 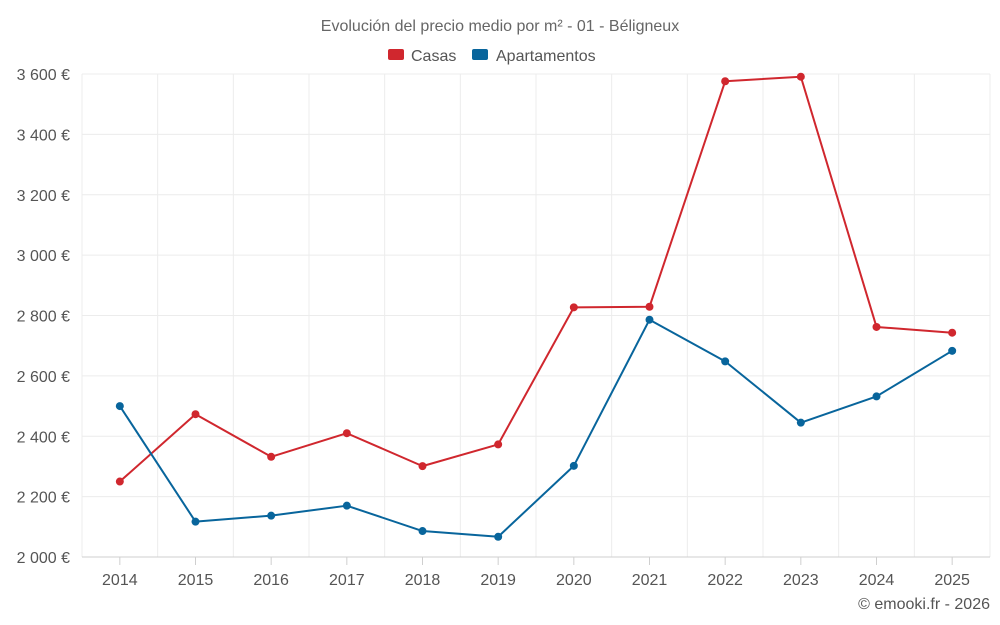 I want to click on data-point-casas-2016, so click(x=271, y=456).